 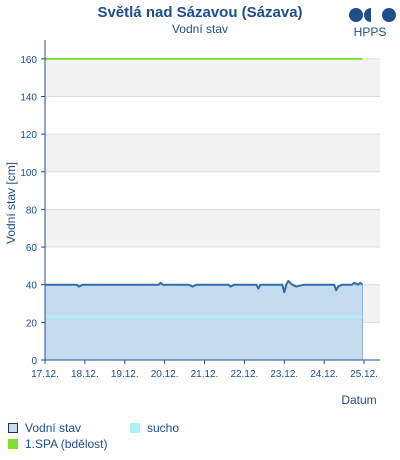 I want to click on y-tick-label: 60, so click(x=32, y=248).